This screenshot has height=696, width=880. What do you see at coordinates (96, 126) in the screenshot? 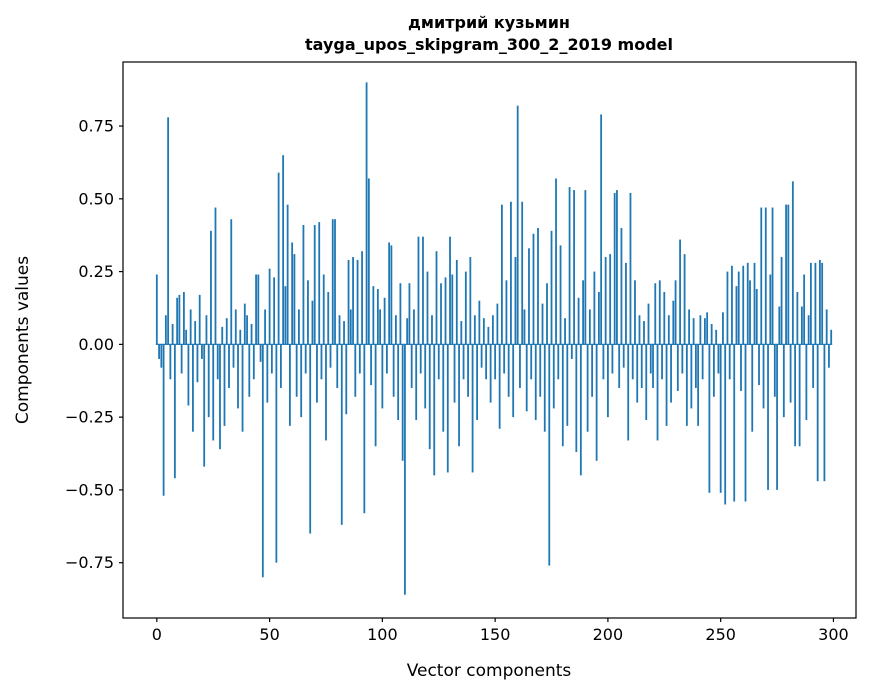
I see `y-tick-label: 0.75` at bounding box center [96, 126].